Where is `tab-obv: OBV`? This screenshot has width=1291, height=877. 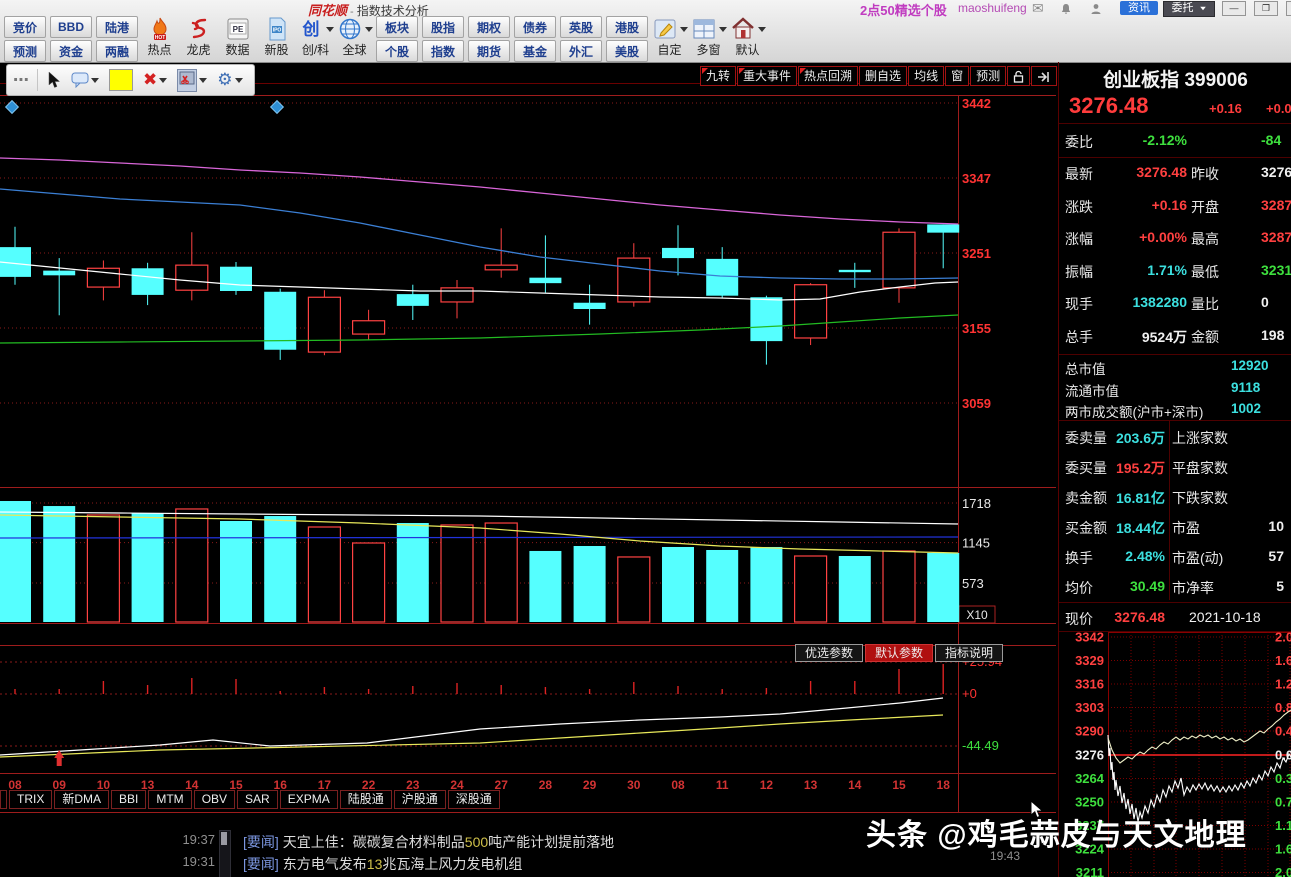 tab-obv: OBV is located at coordinates (214, 799).